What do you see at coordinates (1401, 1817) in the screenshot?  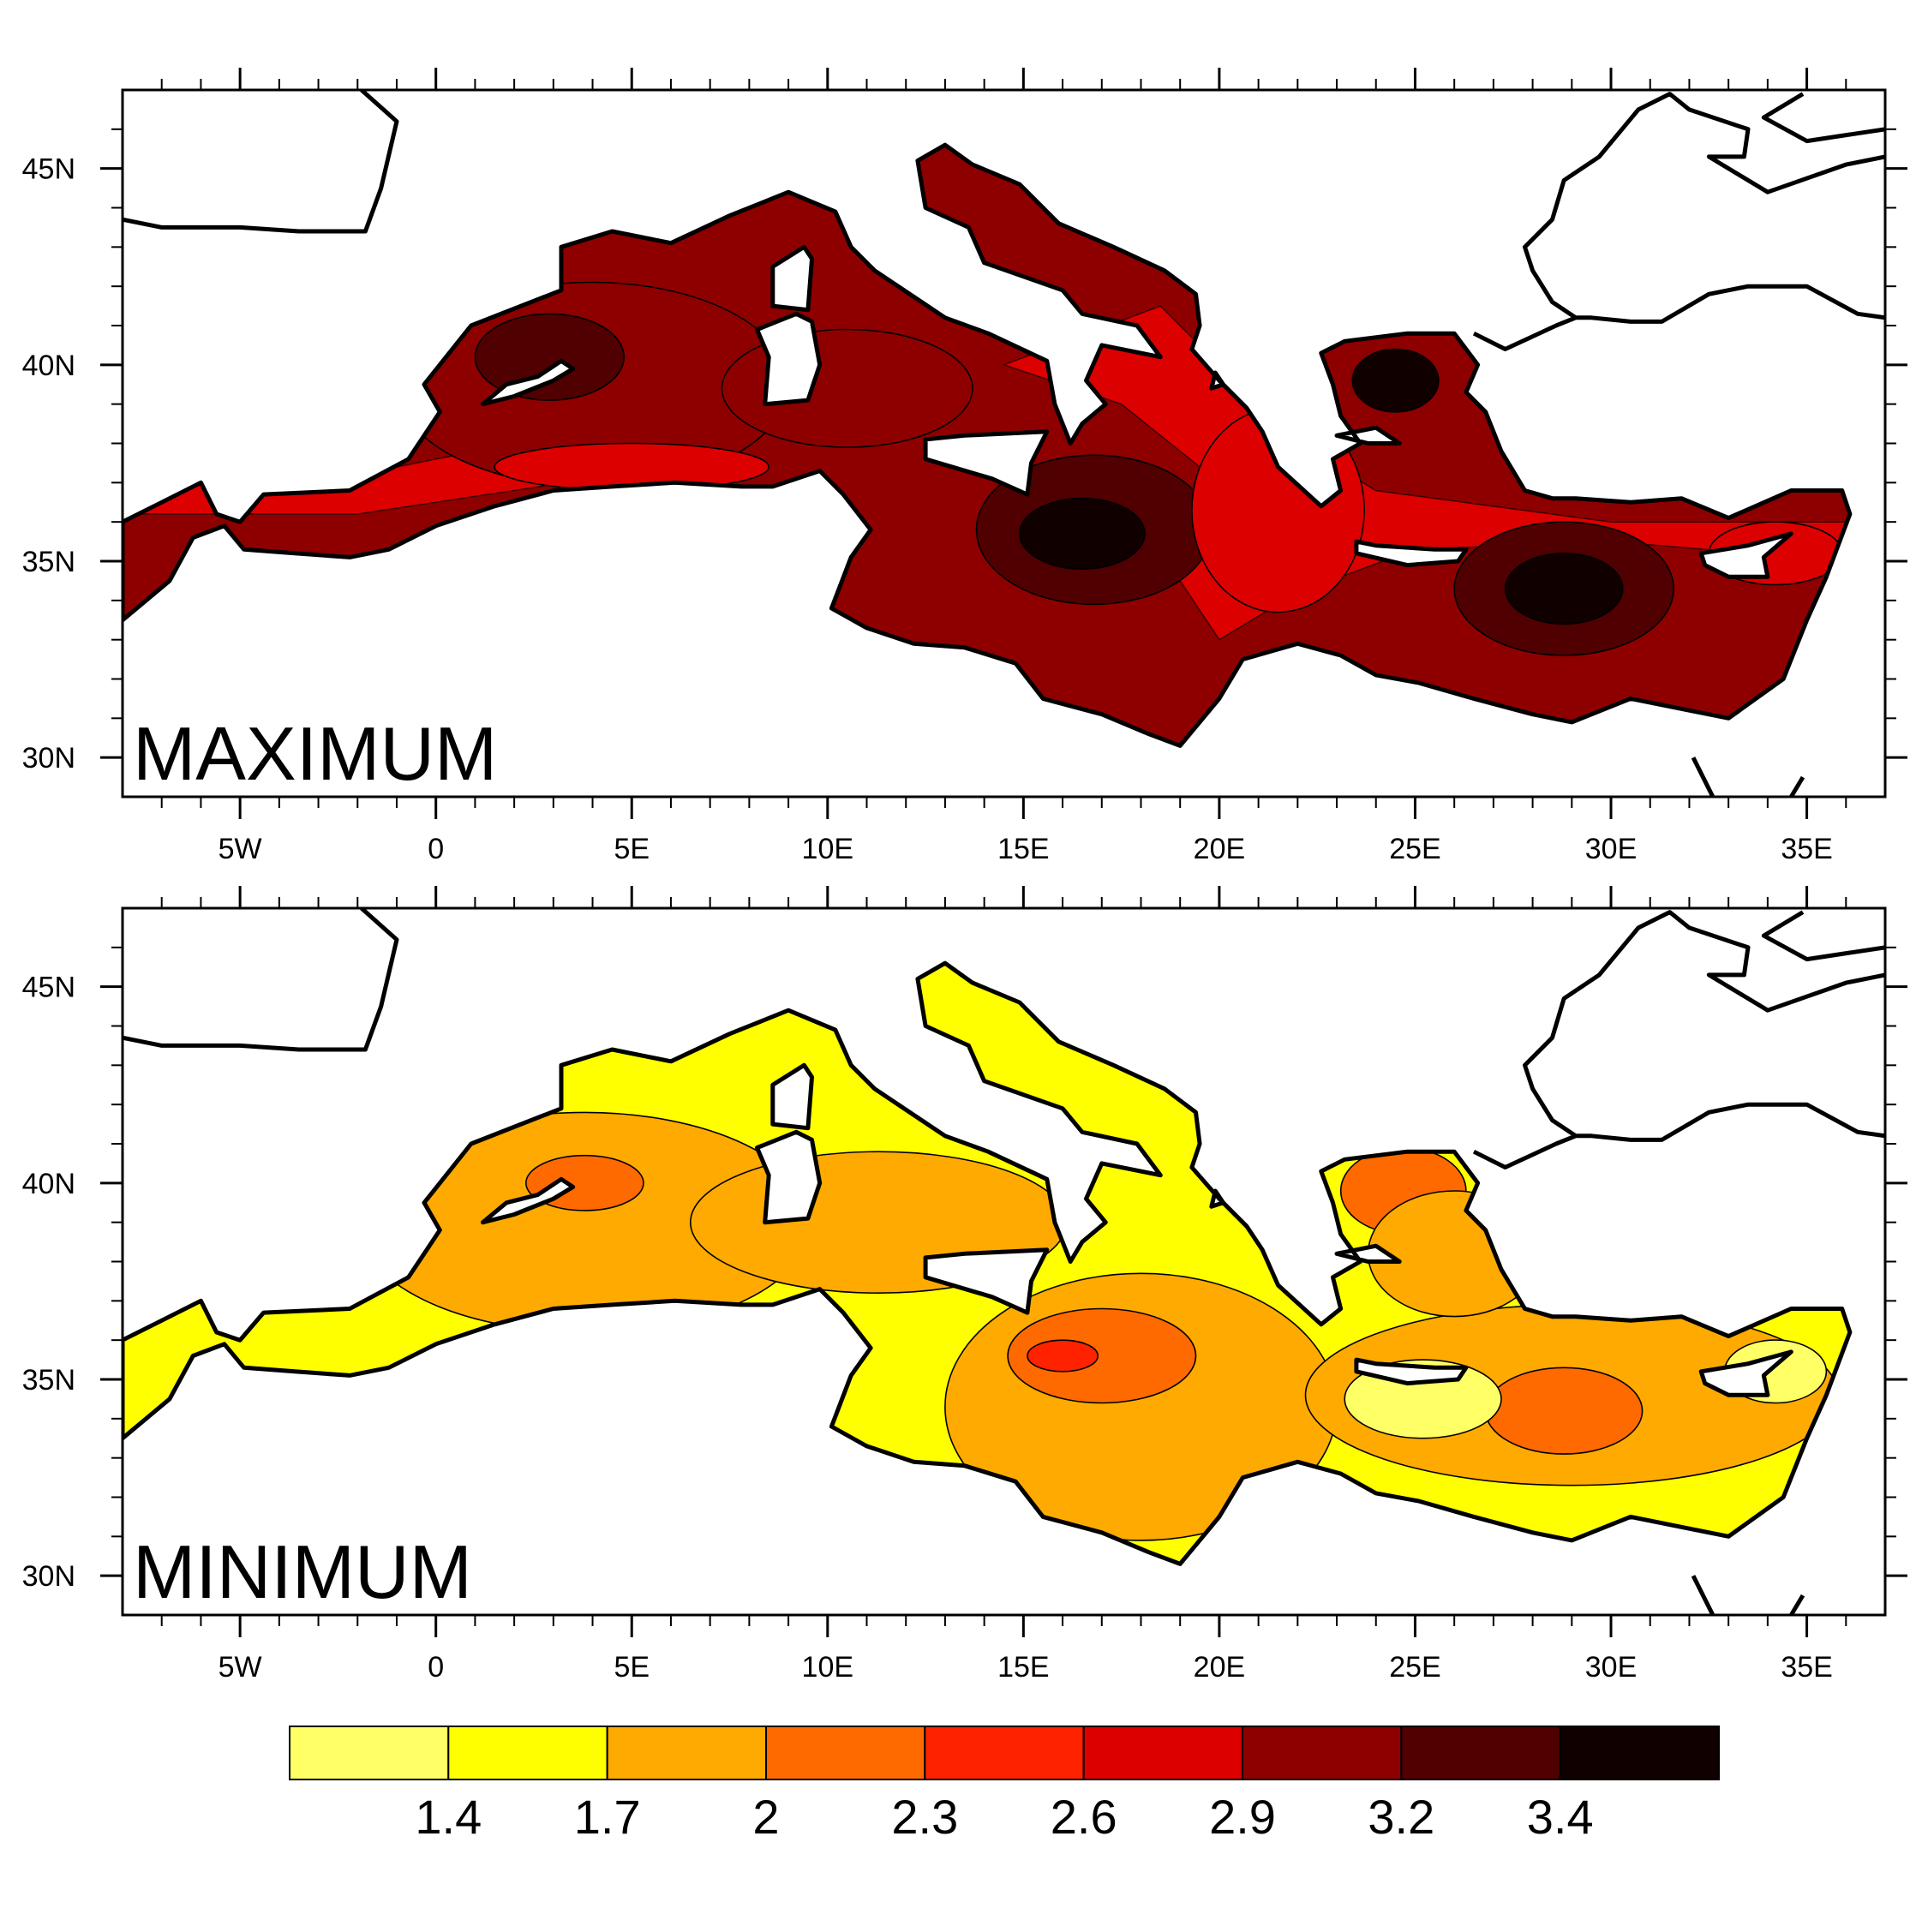 I see `colorbar-label: 3.2` at bounding box center [1401, 1817].